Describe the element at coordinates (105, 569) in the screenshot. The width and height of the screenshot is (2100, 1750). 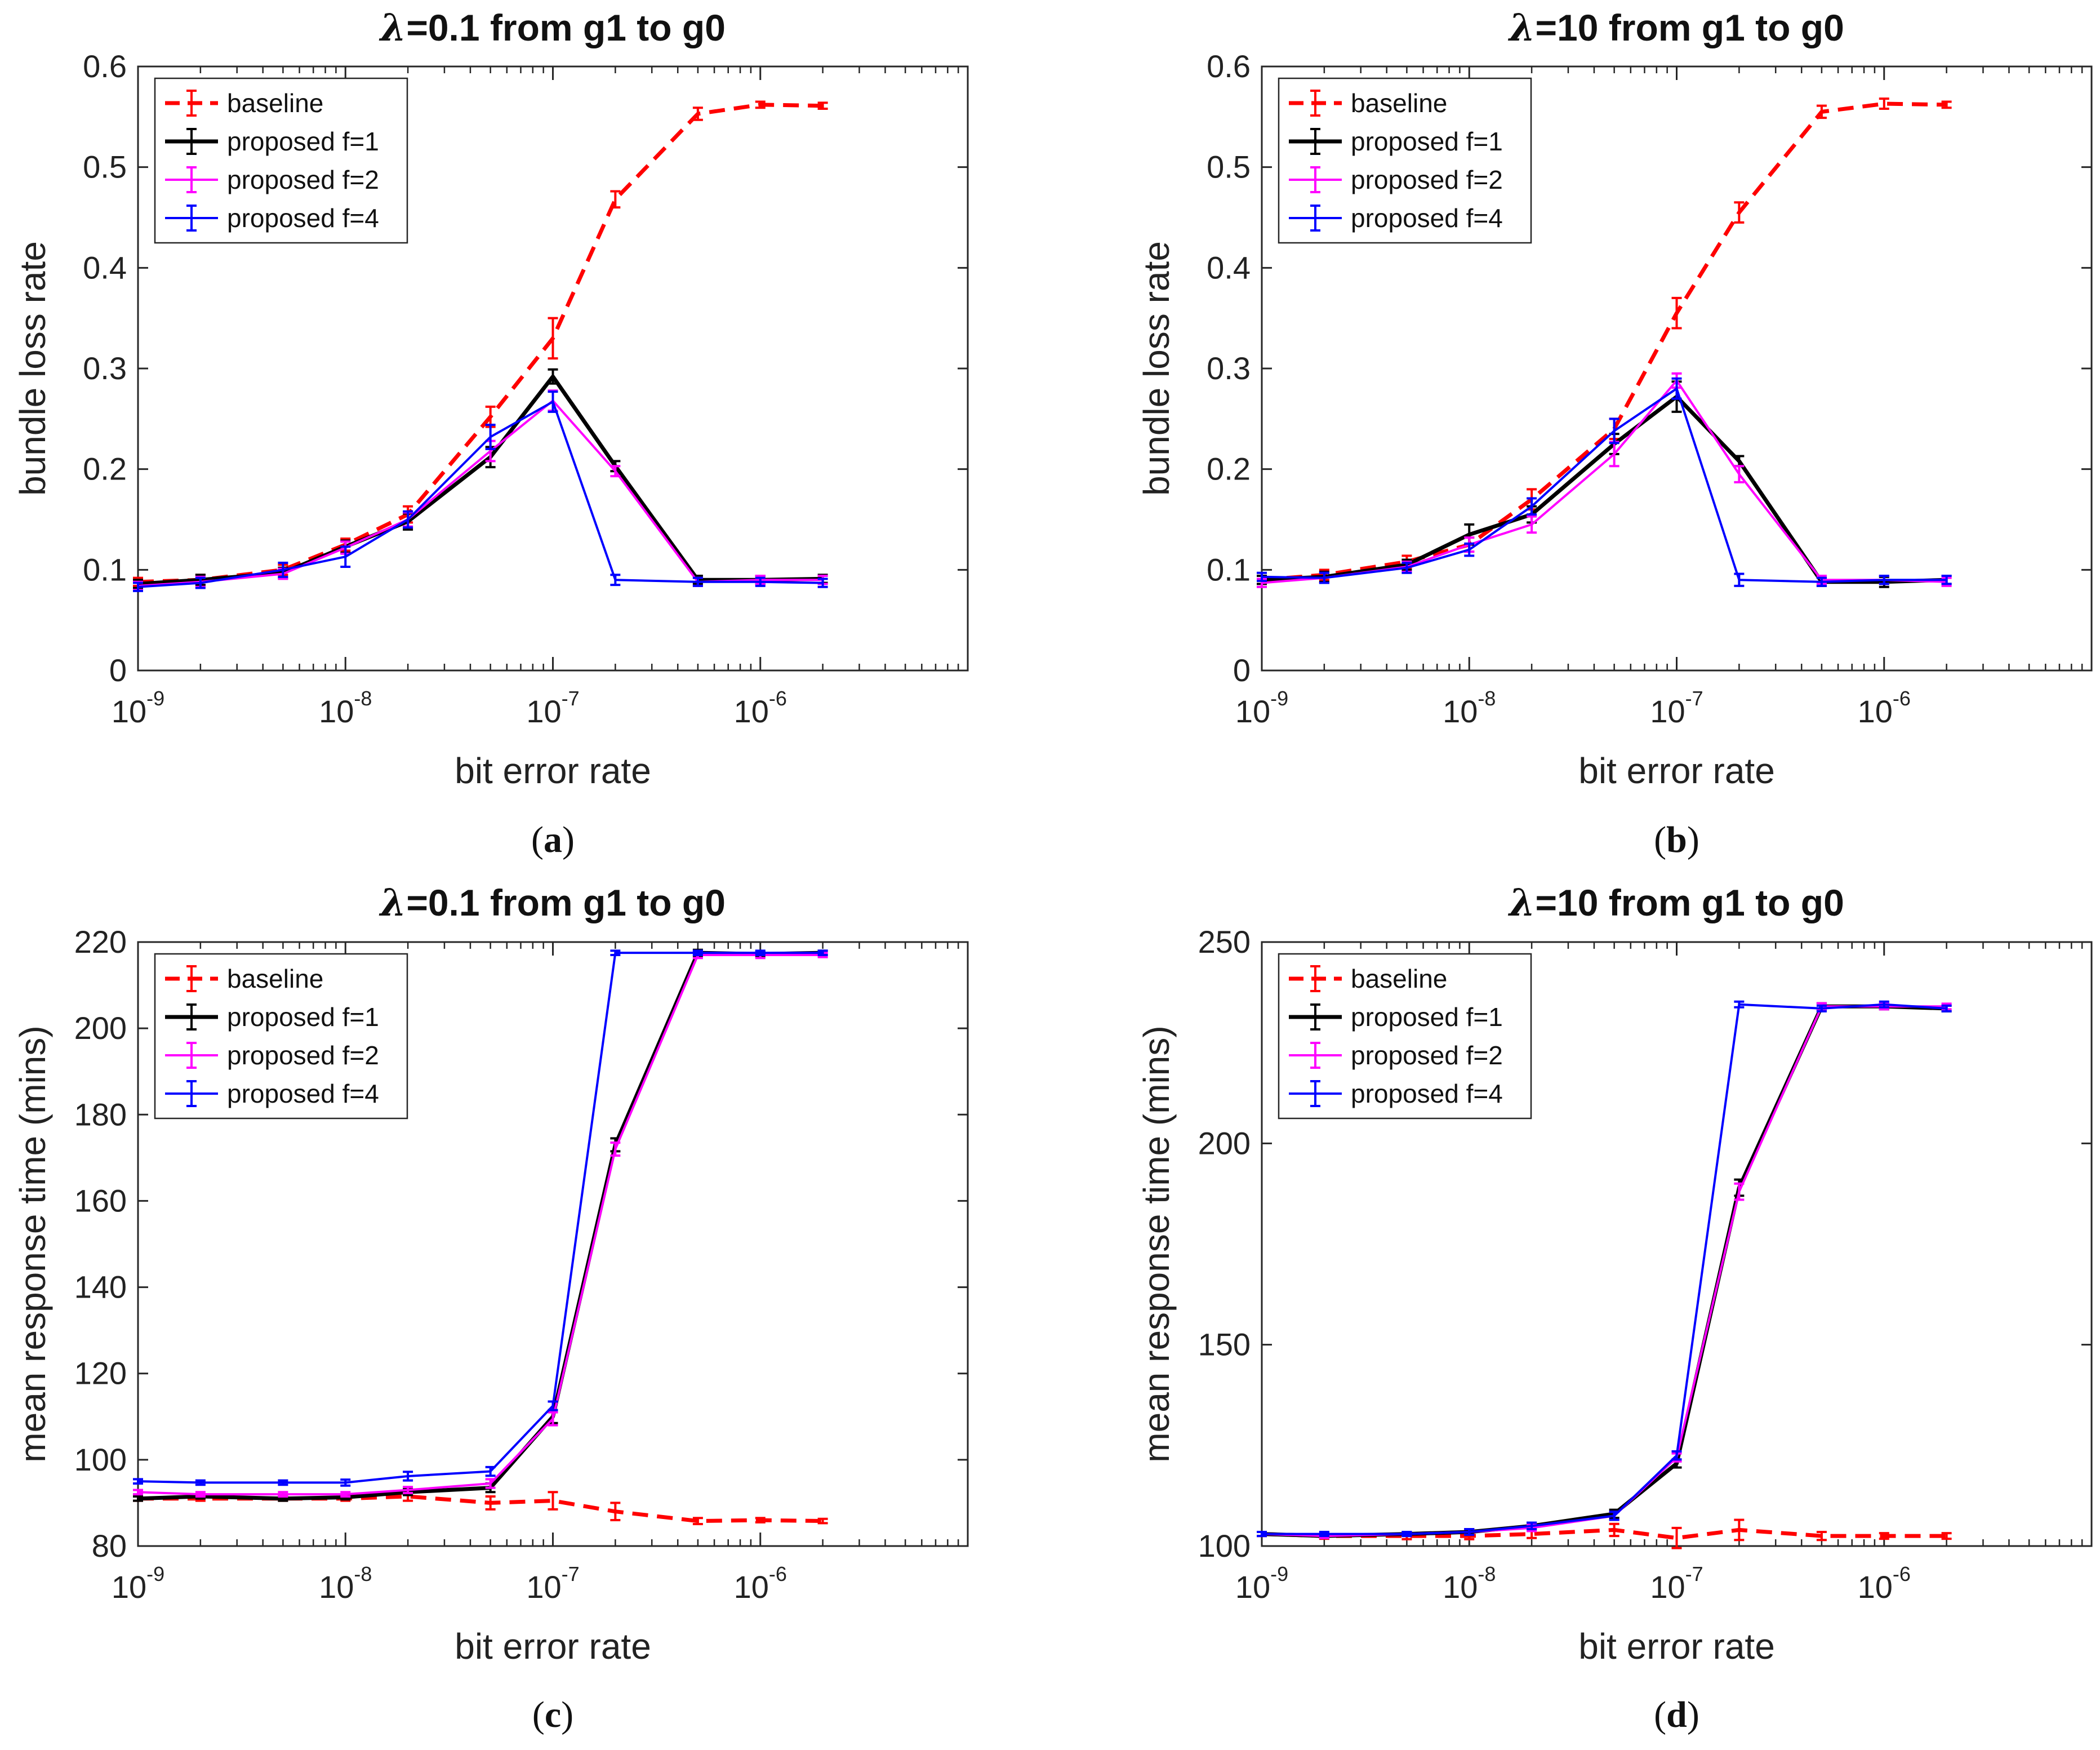
I see `y-tick-label: 0.1` at that location.